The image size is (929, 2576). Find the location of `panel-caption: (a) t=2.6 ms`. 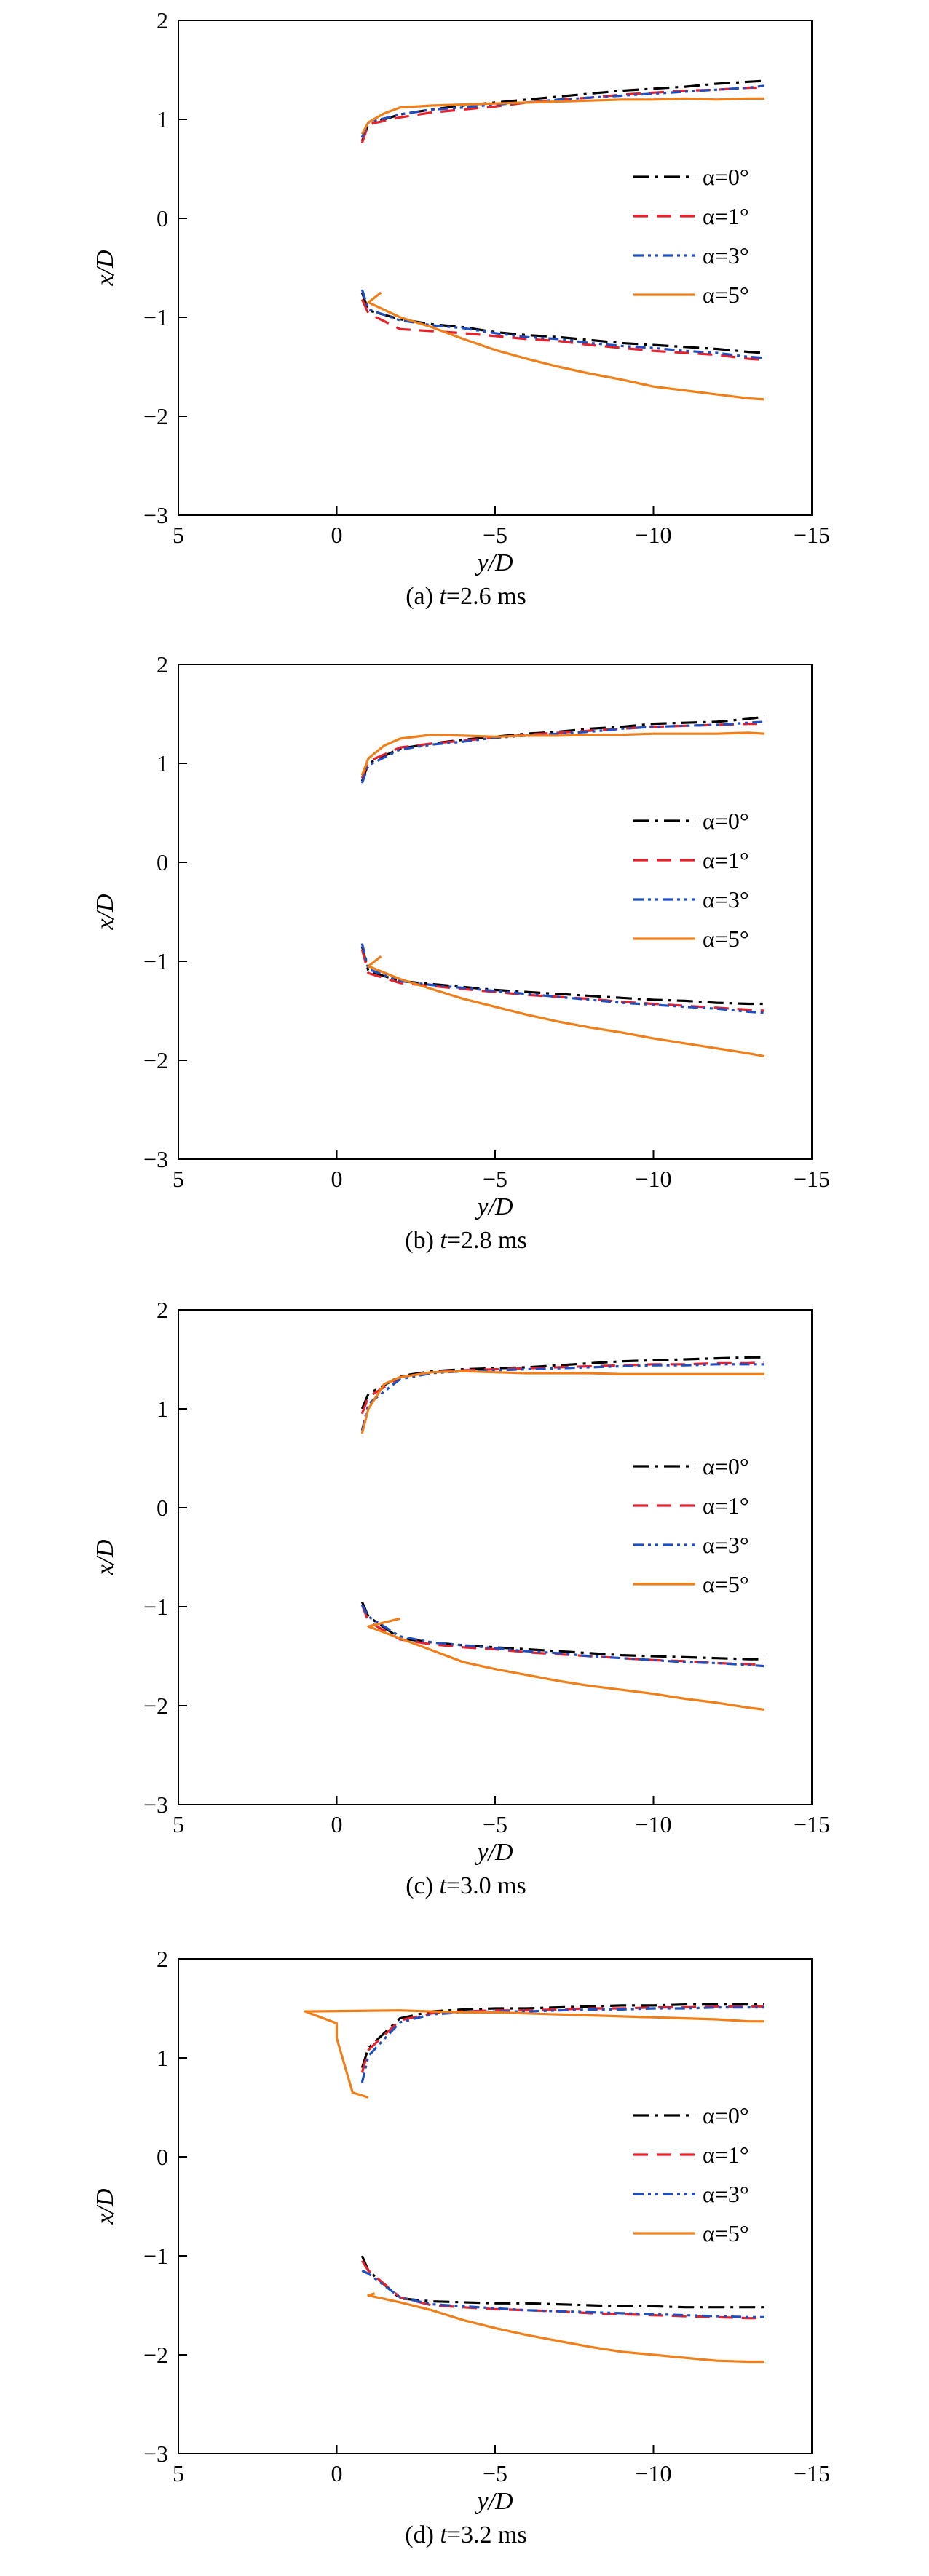

panel-caption: (a) t=2.6 ms is located at coordinates (466, 596).